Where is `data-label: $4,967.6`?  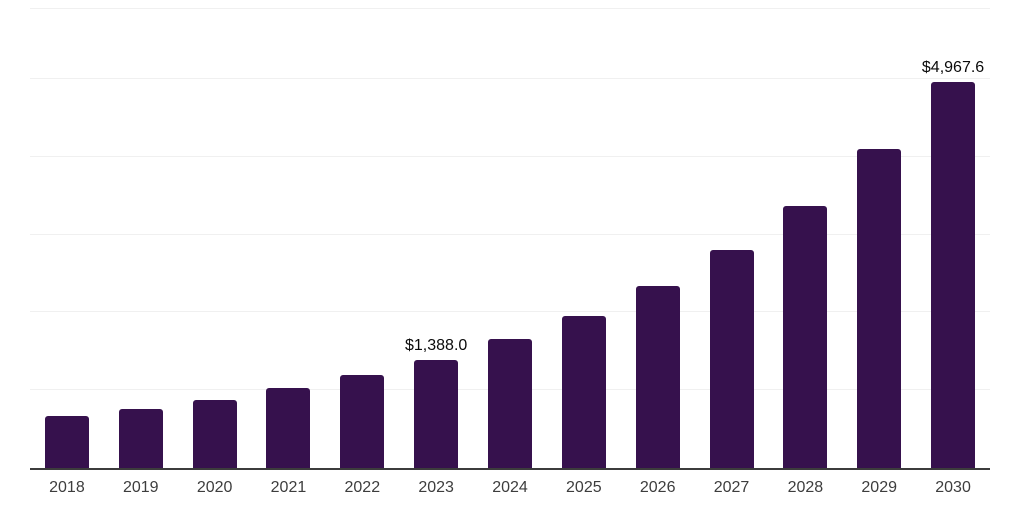 data-label: $4,967.6 is located at coordinates (953, 67).